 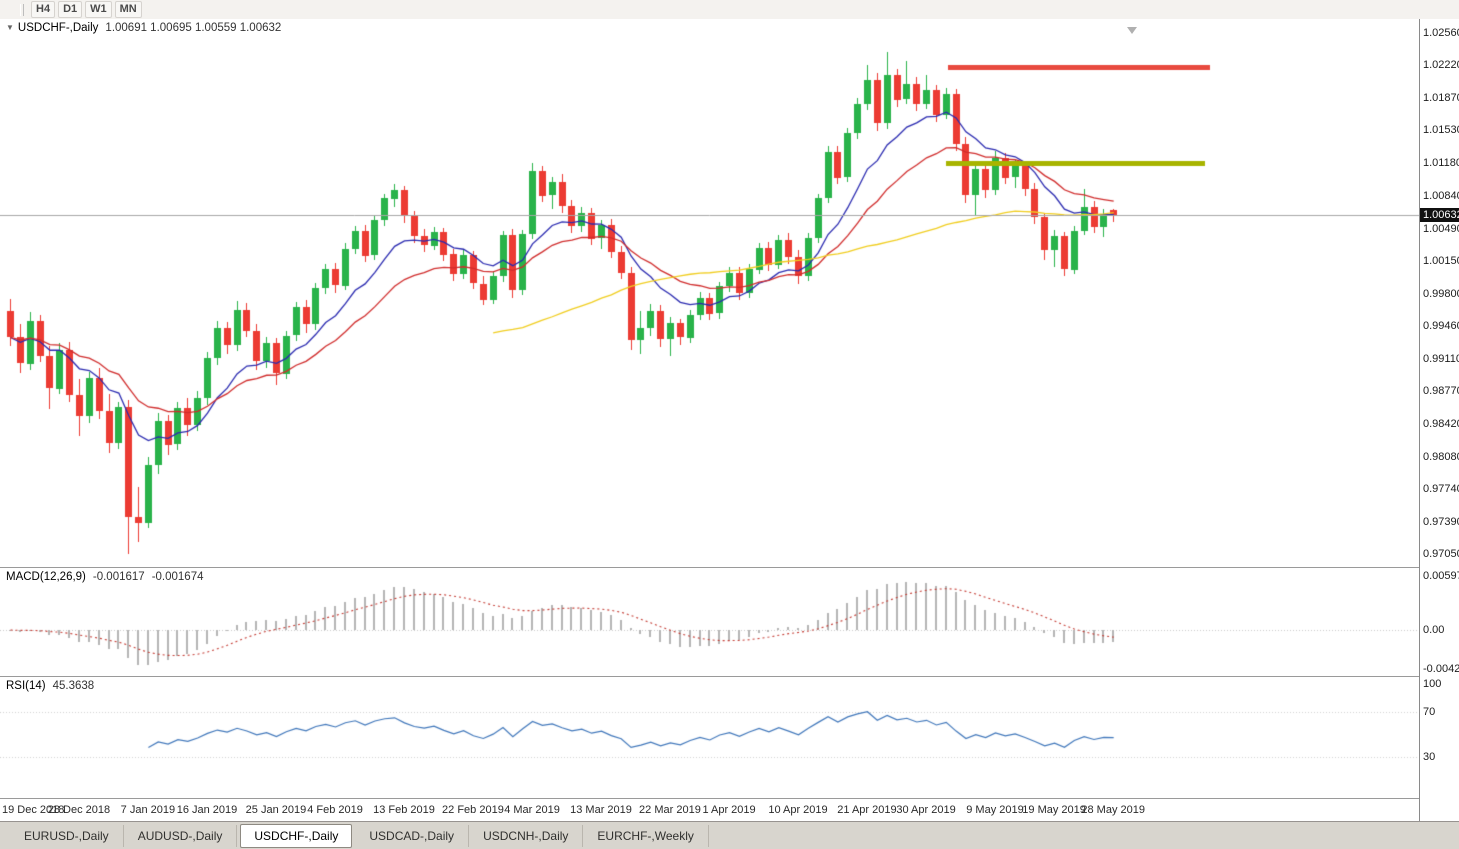 What do you see at coordinates (10, 27) in the screenshot?
I see `chart-dropdown-icon: ▼` at bounding box center [10, 27].